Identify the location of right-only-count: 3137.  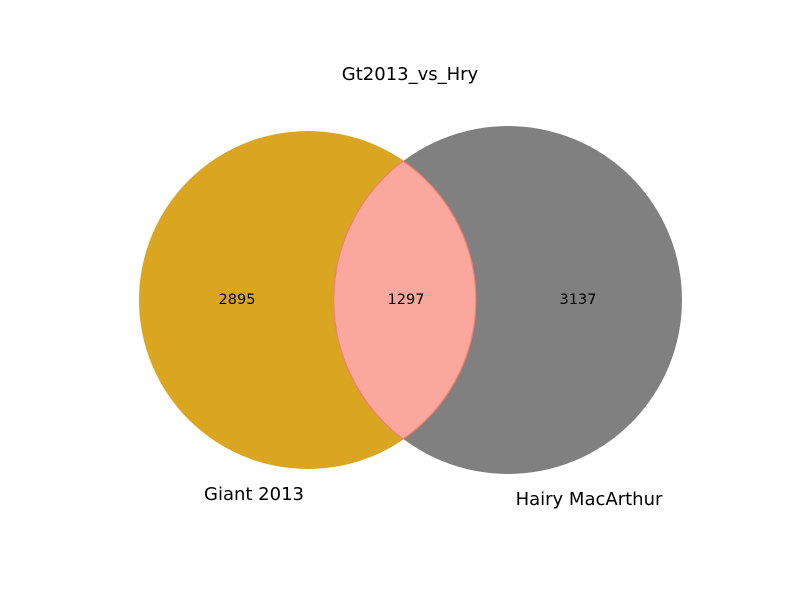
(578, 300).